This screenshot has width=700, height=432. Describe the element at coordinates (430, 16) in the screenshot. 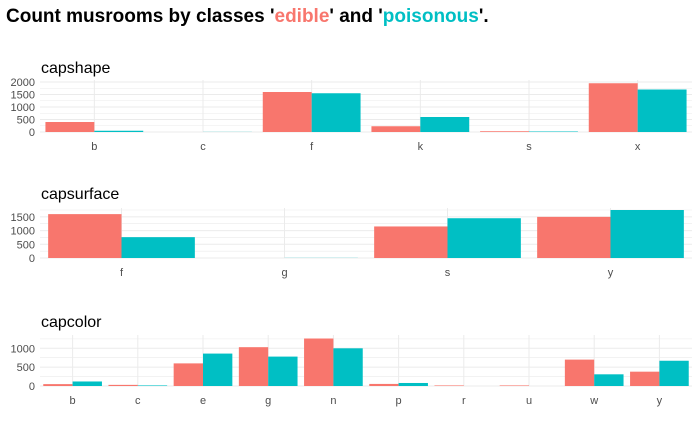

I see `title-poisonous: poisonous` at that location.